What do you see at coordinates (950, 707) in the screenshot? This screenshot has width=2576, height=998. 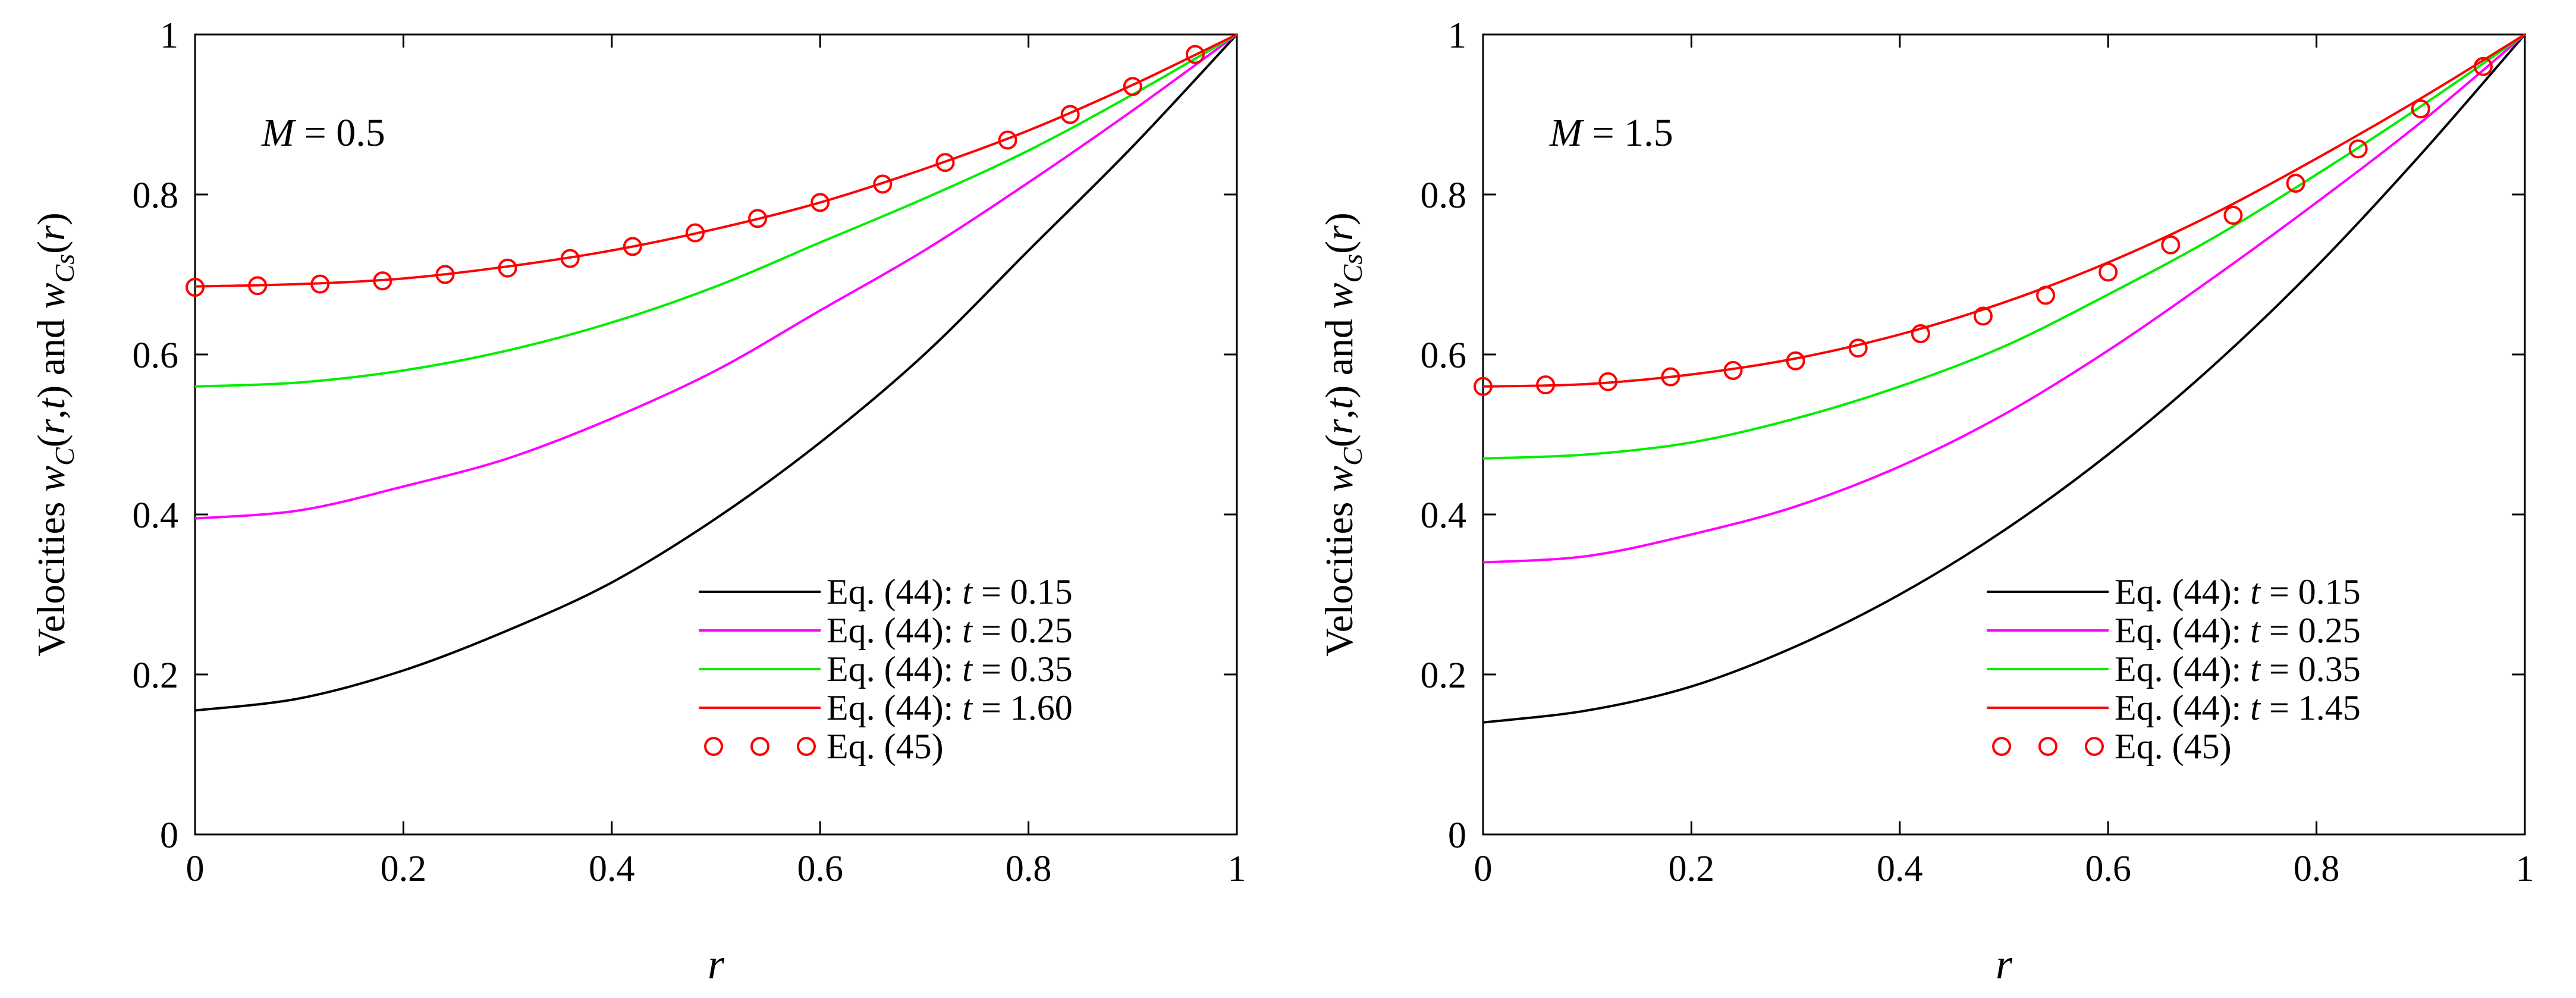 I see `legend-label-3: Eq. (44): t = 1.60` at bounding box center [950, 707].